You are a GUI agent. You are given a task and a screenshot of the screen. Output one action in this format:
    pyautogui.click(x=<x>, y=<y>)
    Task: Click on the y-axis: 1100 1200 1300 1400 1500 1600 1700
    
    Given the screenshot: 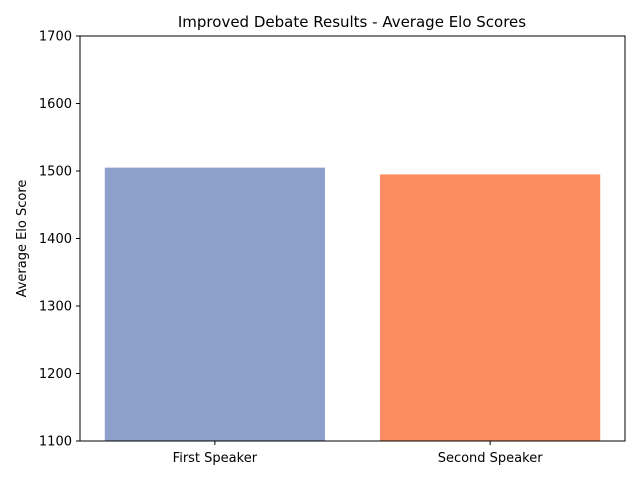 What is the action you would take?
    pyautogui.click(x=59, y=240)
    